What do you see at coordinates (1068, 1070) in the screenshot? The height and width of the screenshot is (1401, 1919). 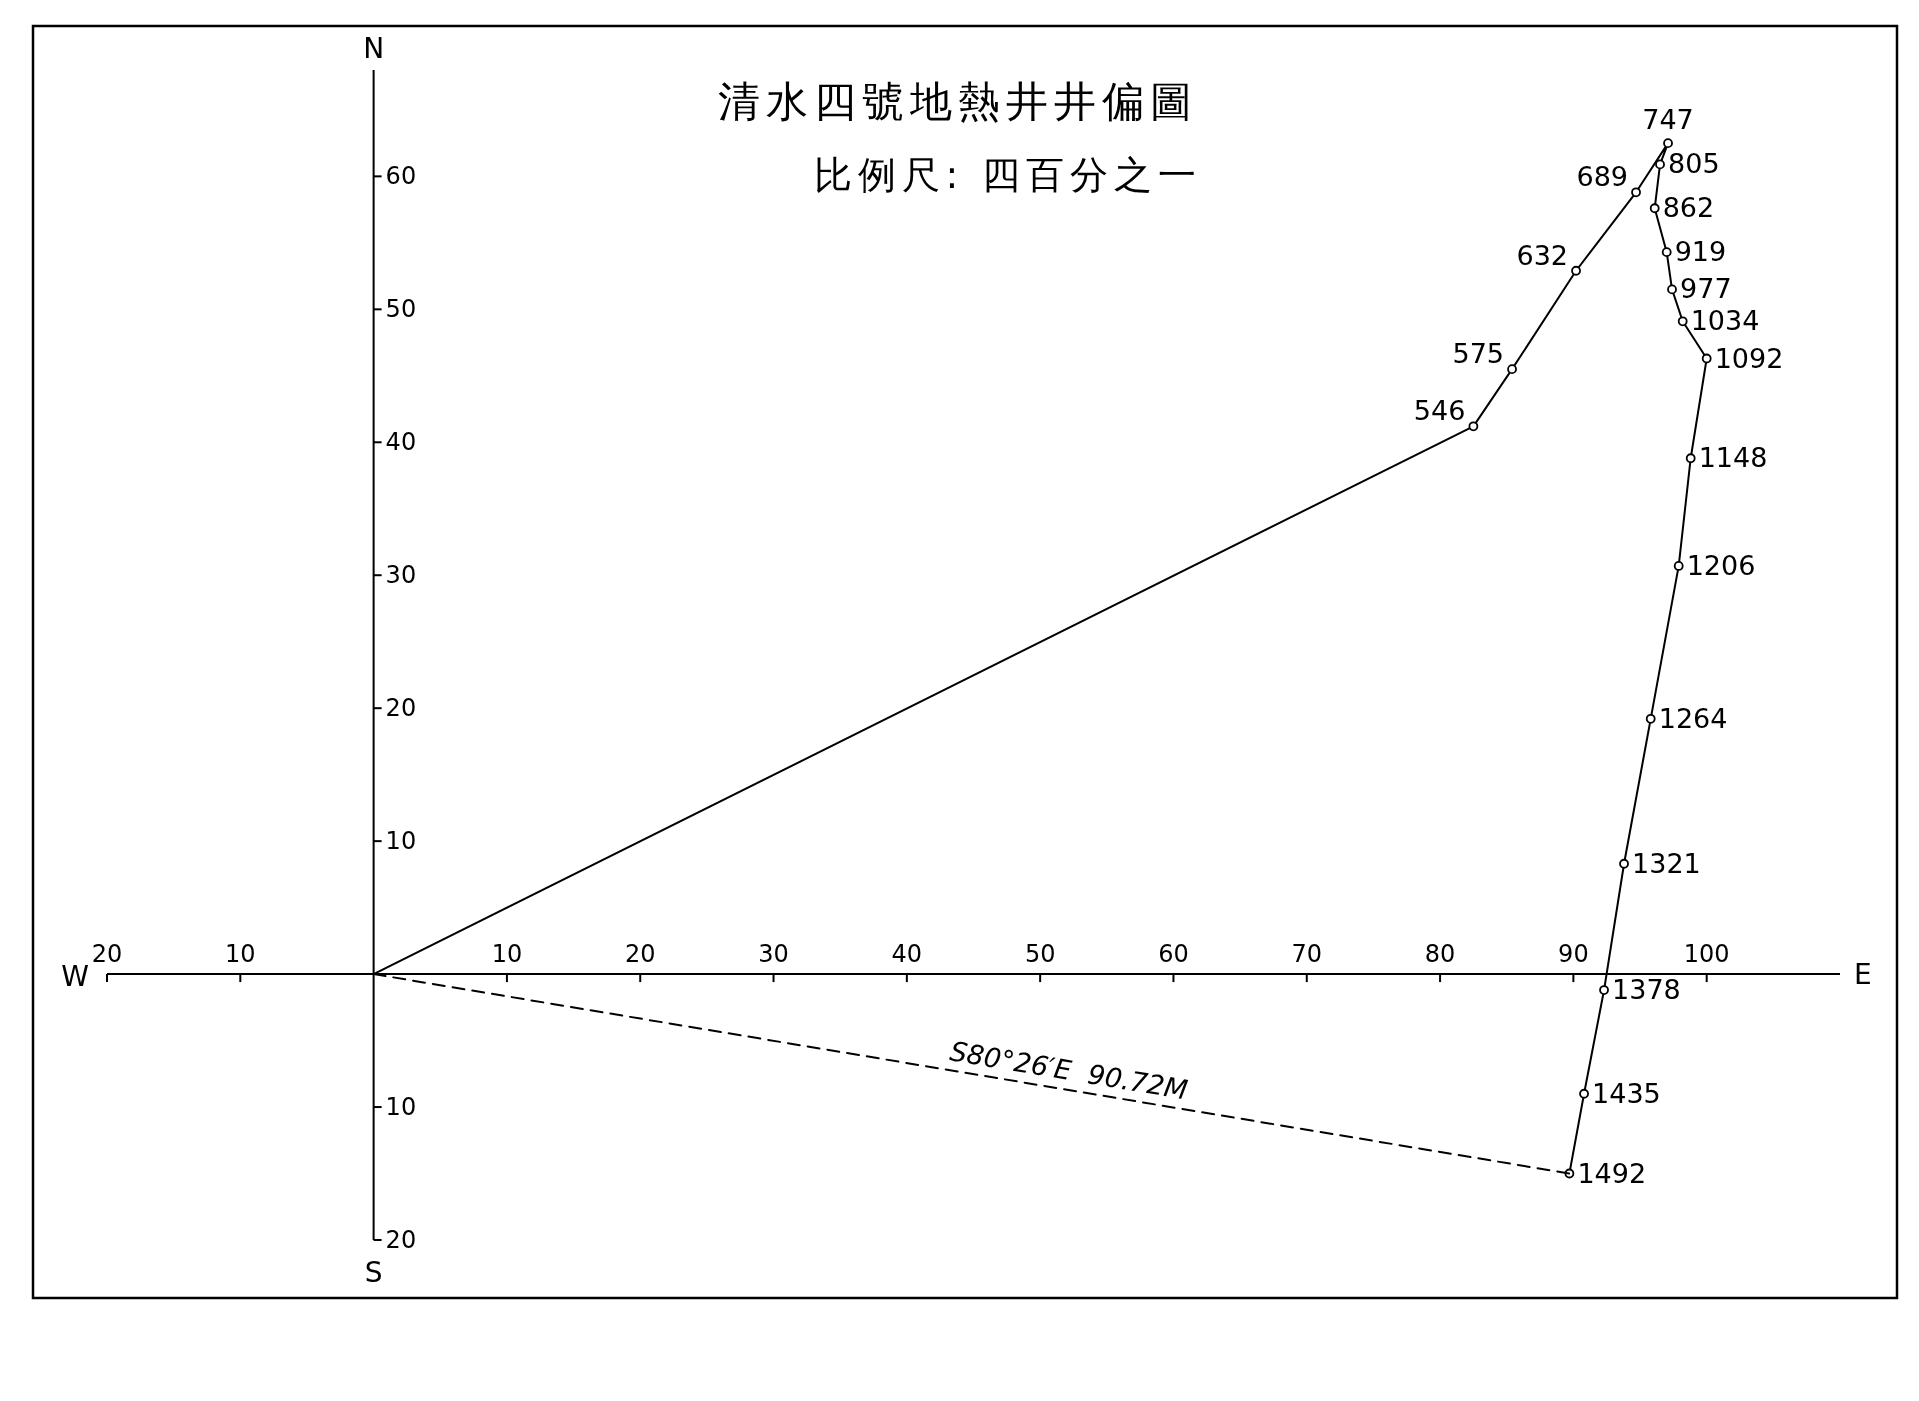 I see `annotation: S80°26′E 90.72M` at bounding box center [1068, 1070].